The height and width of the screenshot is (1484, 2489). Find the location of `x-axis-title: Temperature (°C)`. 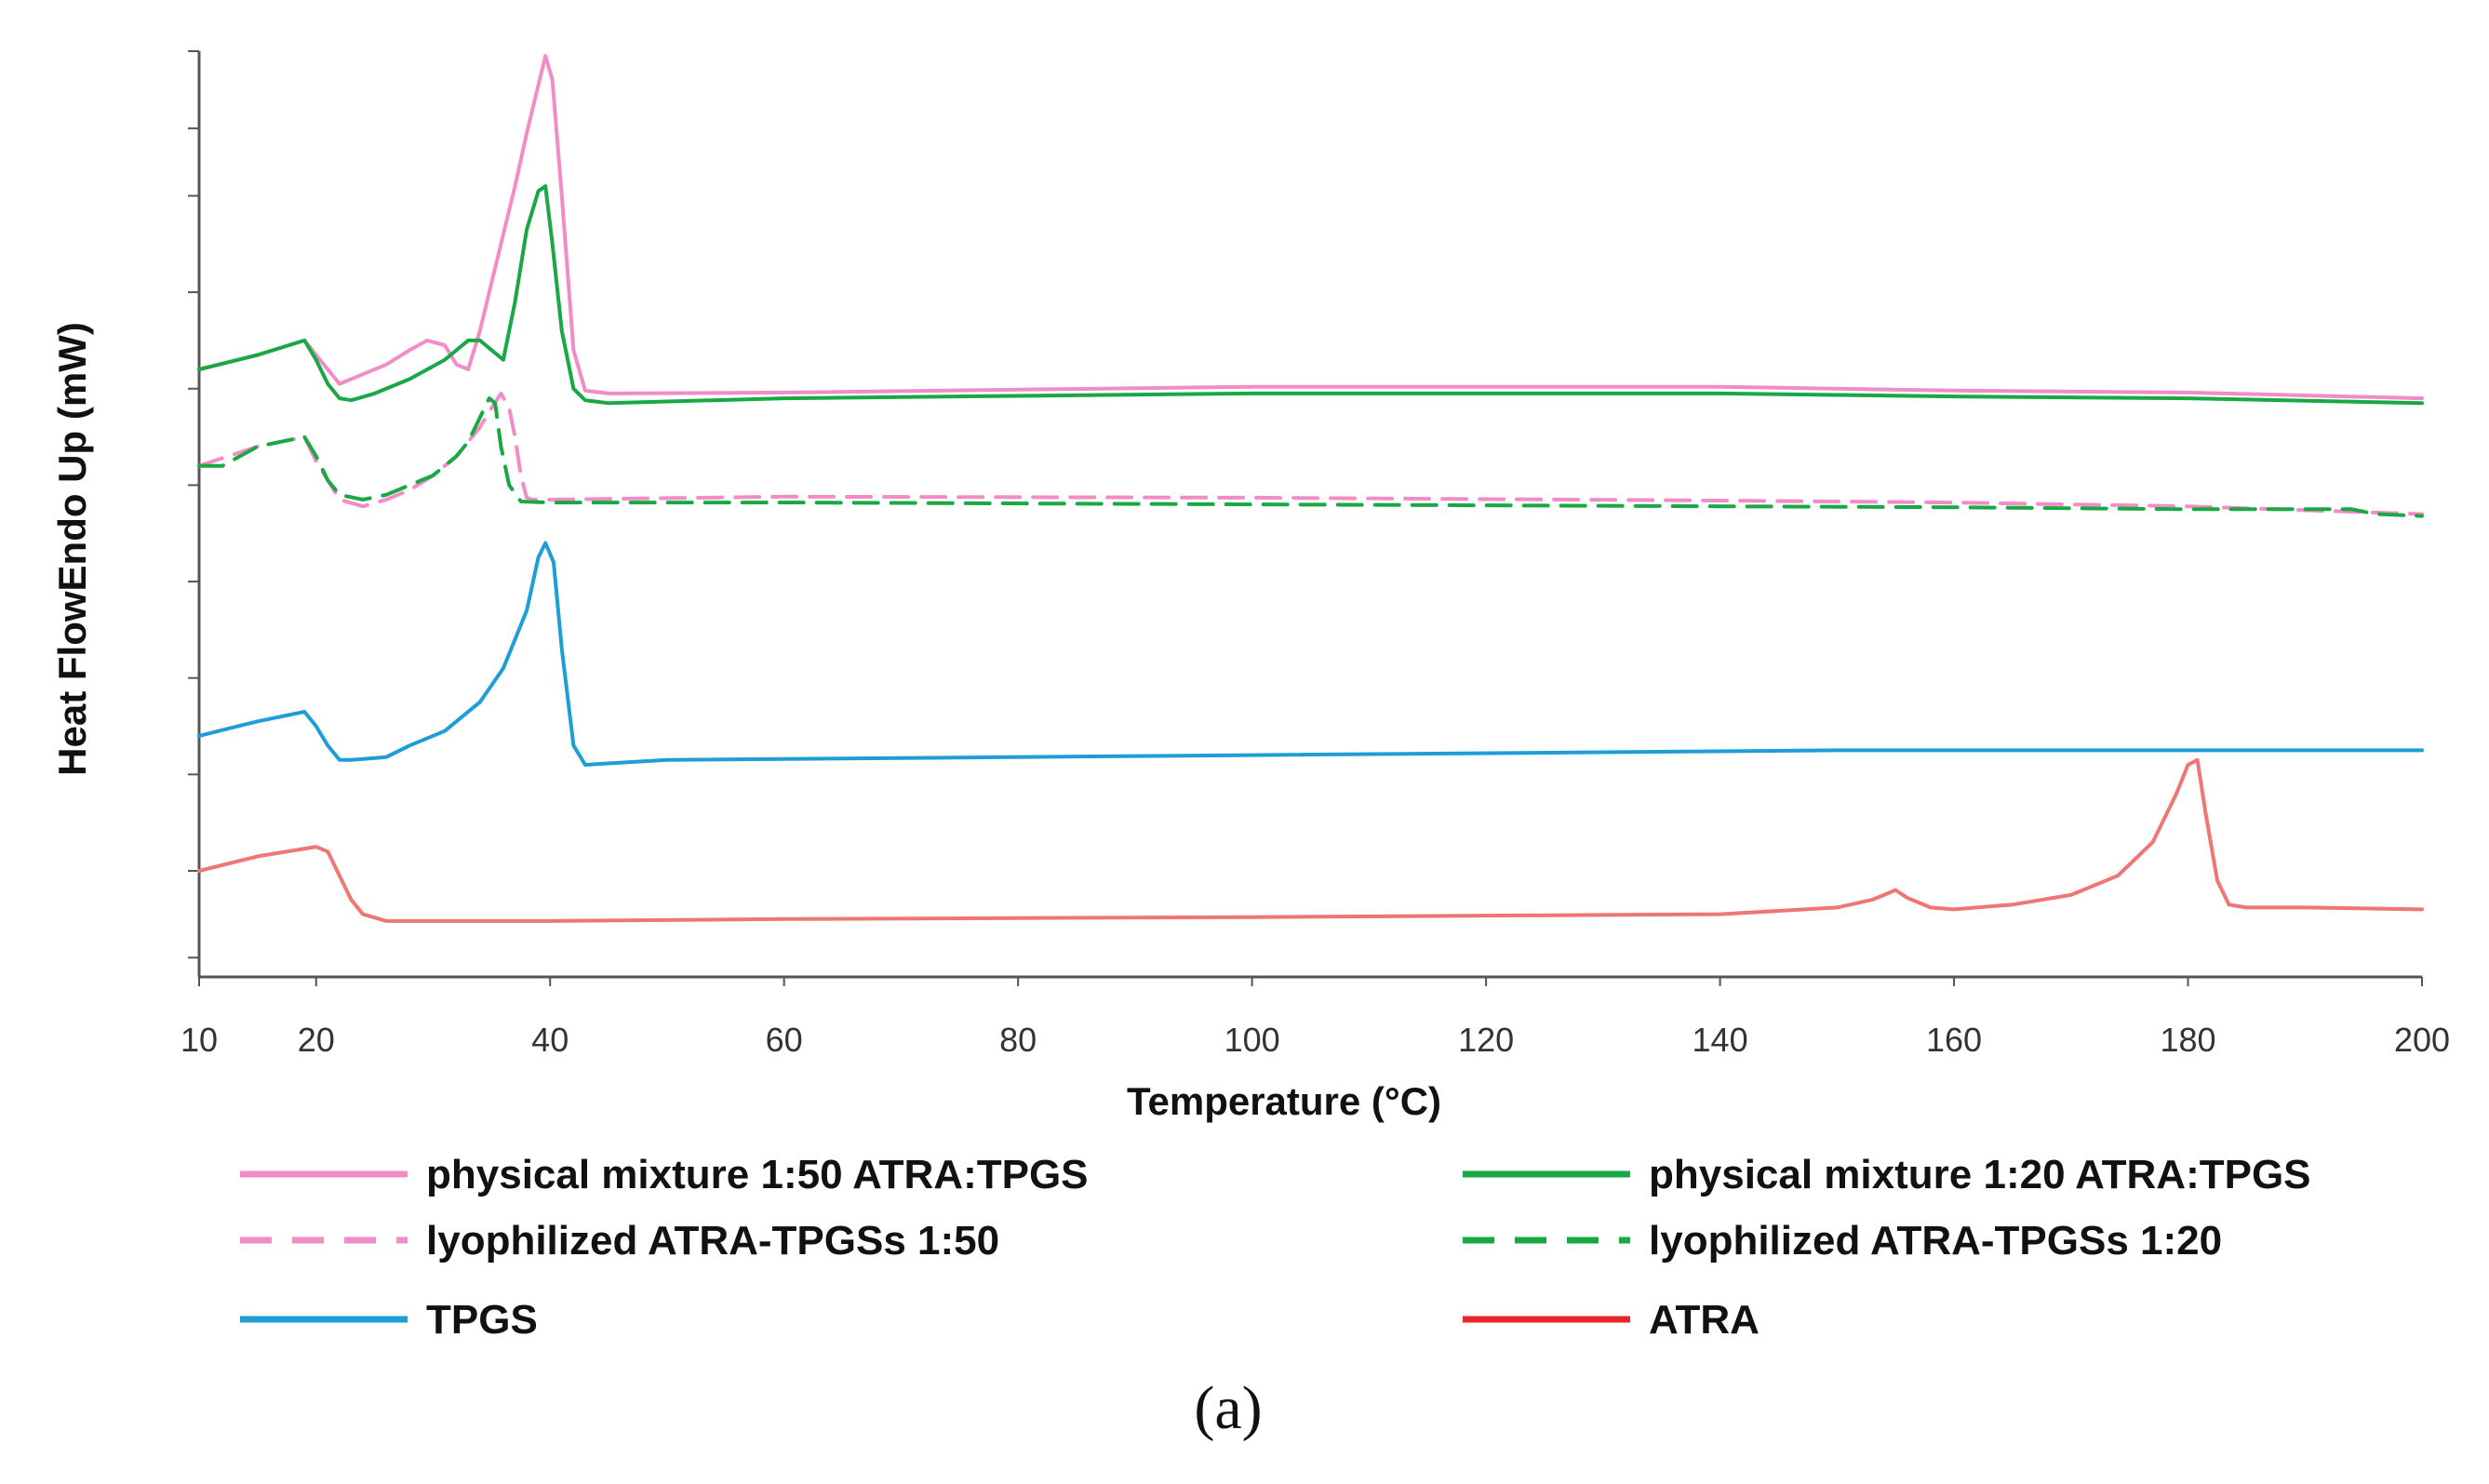

x-axis-title: Temperature (°C) is located at coordinates (1284, 1101).